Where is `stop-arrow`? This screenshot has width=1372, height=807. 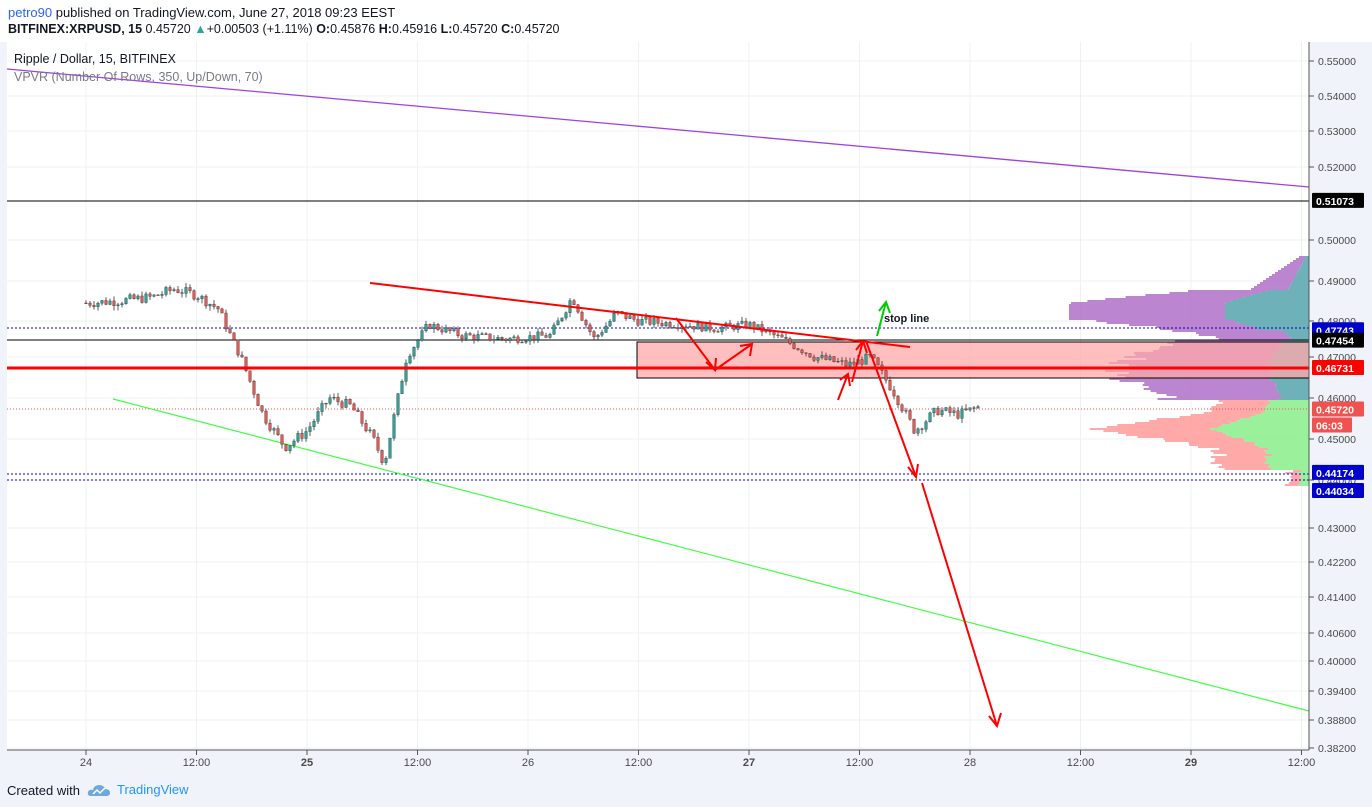
stop-arrow is located at coordinates (881, 319).